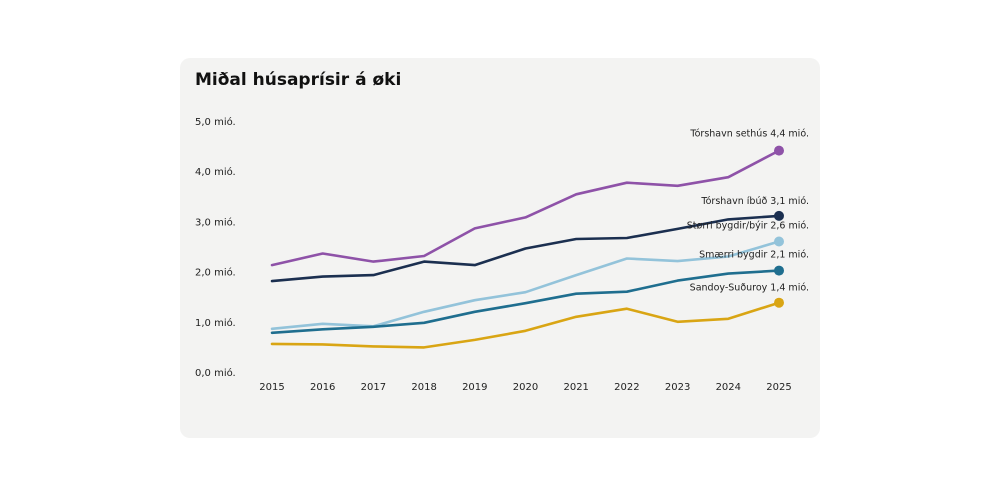 The image size is (1000, 500). I want to click on x-tick-label: 2024, so click(728, 387).